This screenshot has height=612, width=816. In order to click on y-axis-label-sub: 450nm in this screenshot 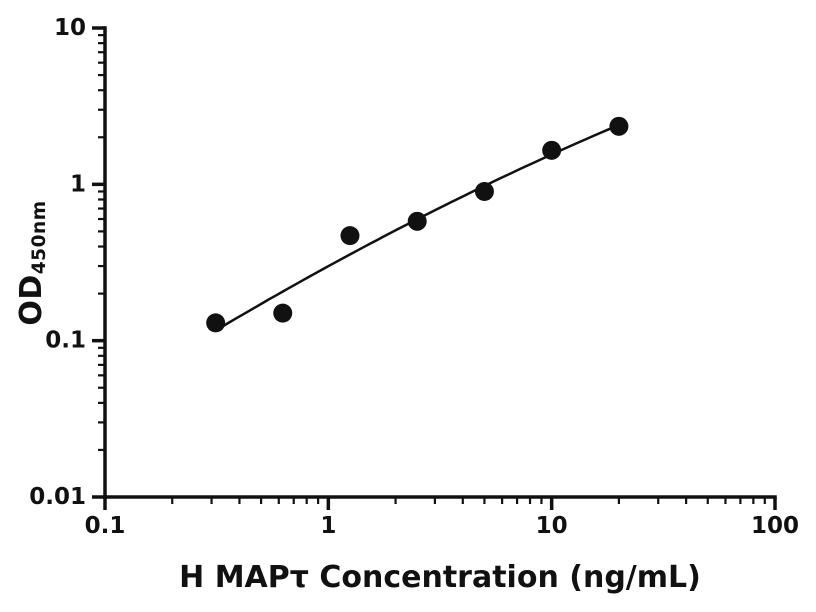, I will do `click(40, 237)`.